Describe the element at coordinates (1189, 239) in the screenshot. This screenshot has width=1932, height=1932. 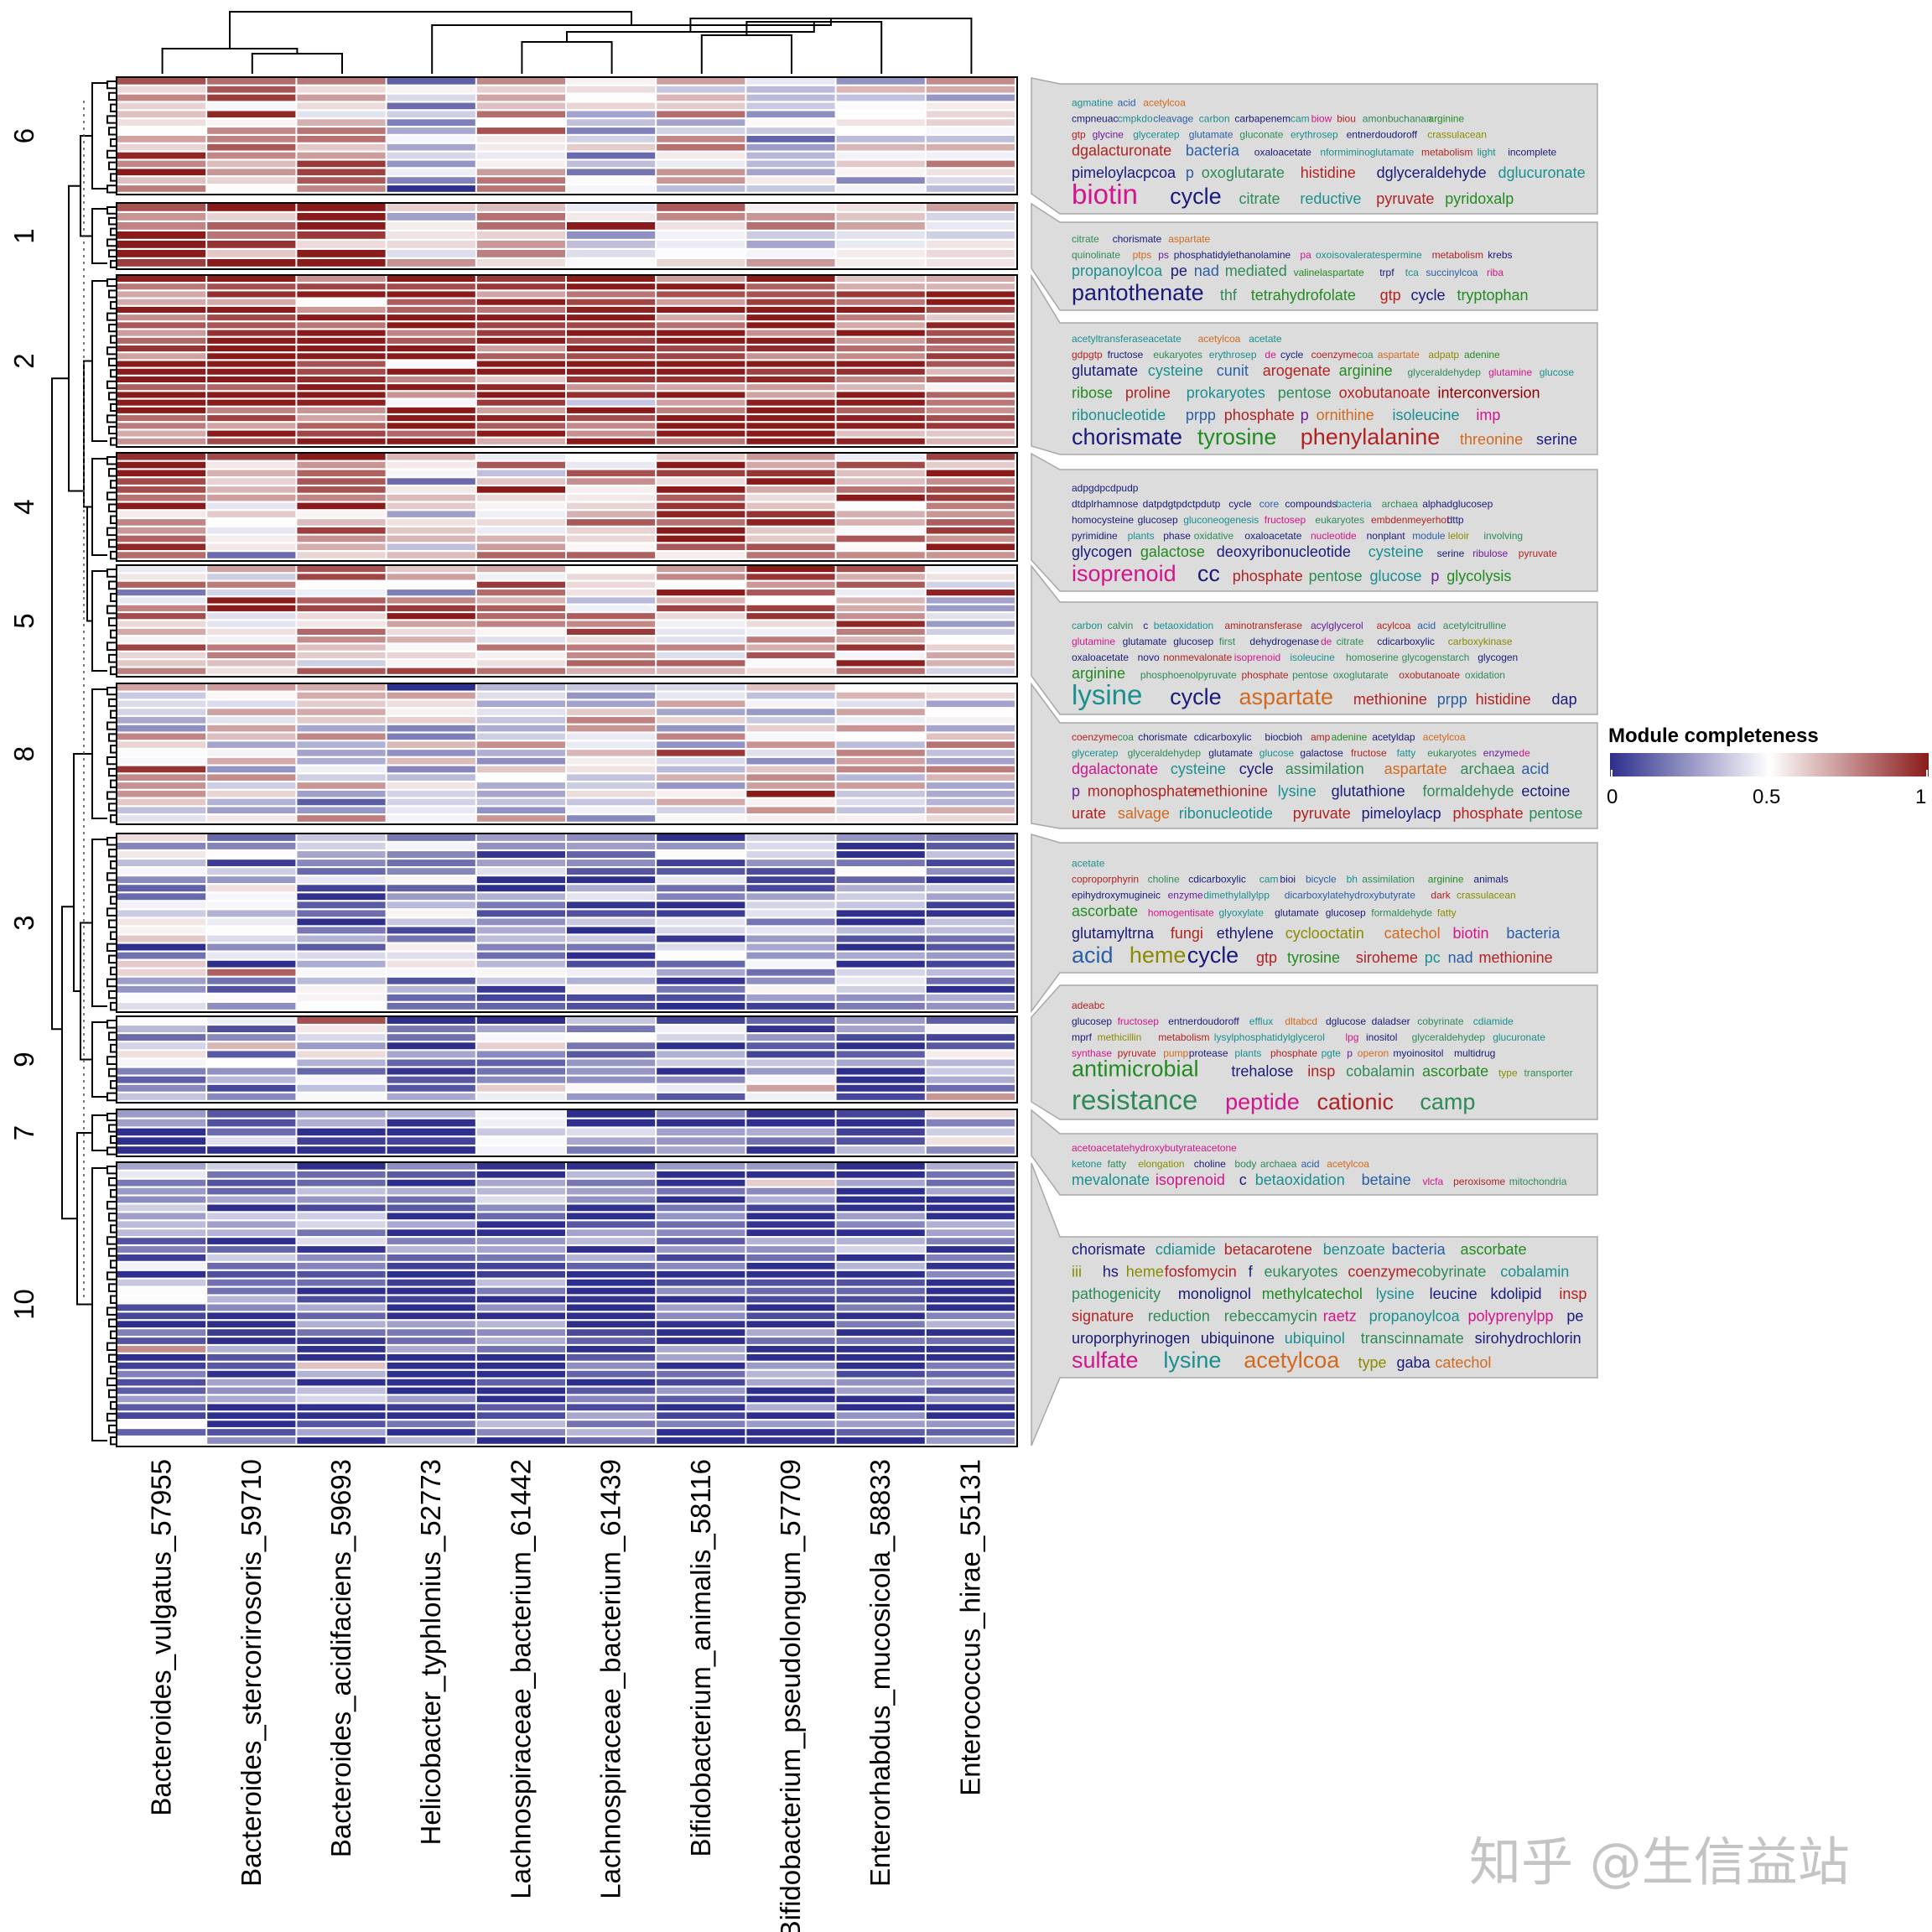
I see `word-cloud-word: aspartate` at that location.